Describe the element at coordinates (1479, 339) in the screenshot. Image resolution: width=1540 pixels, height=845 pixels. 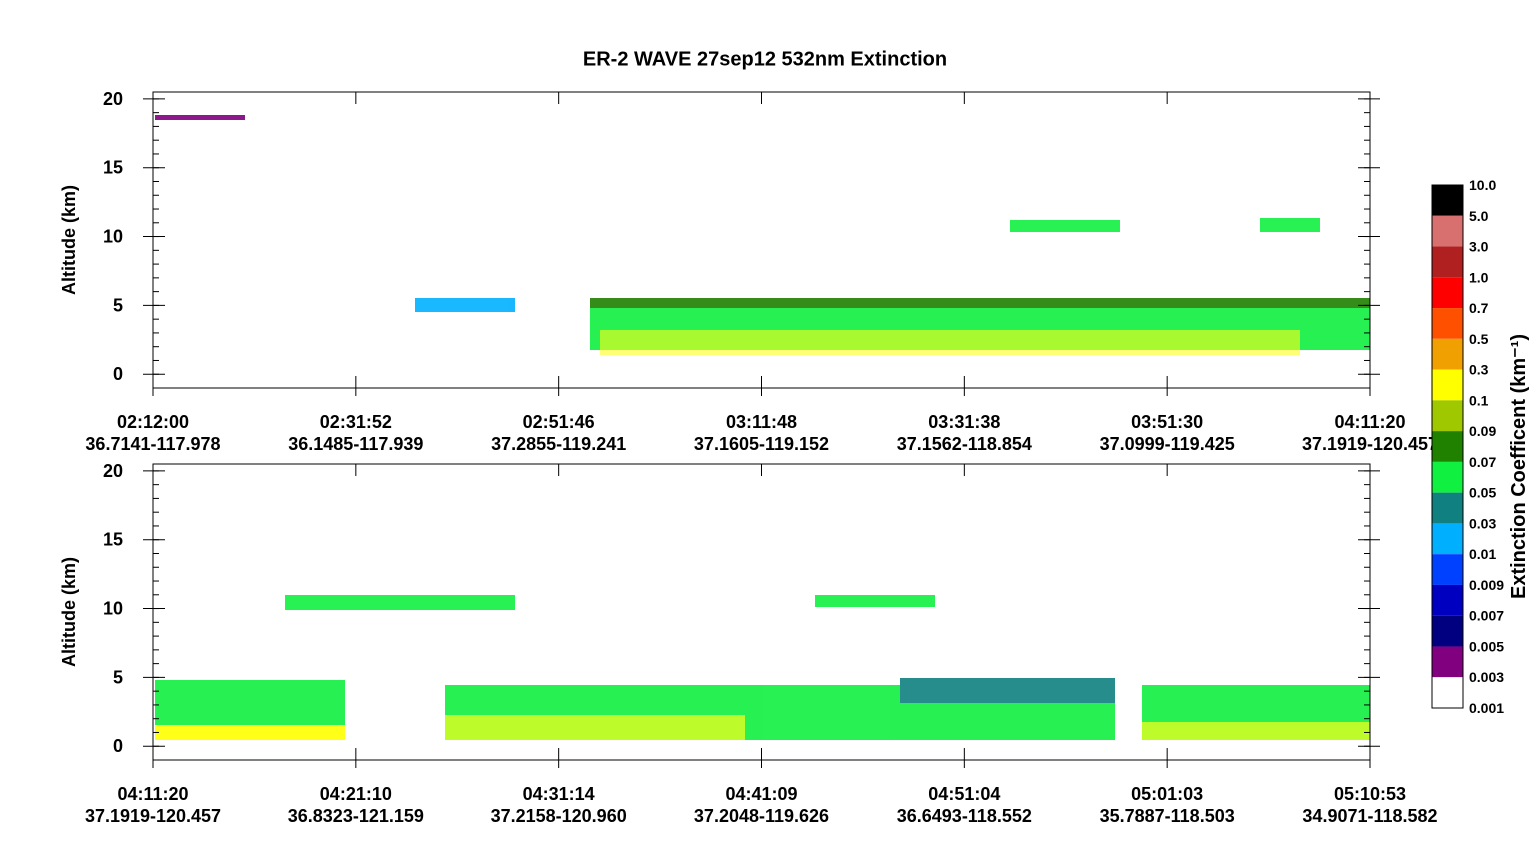
I see `colorbar-label: 0.5` at that location.